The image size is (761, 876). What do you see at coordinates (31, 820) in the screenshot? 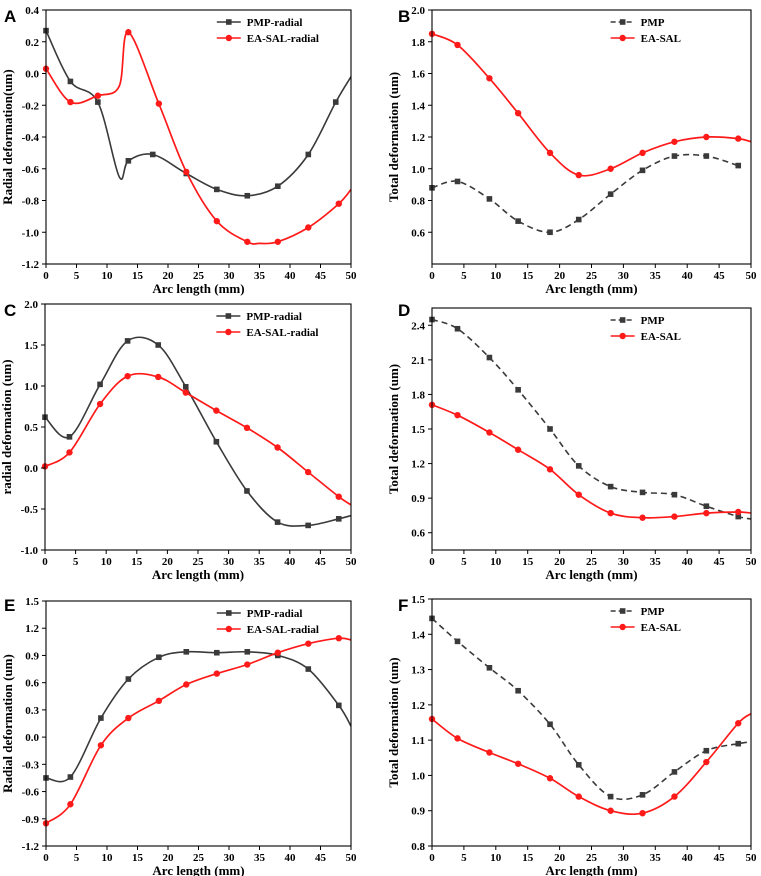
I see `y-tick-label-e: -0.9` at bounding box center [31, 820].